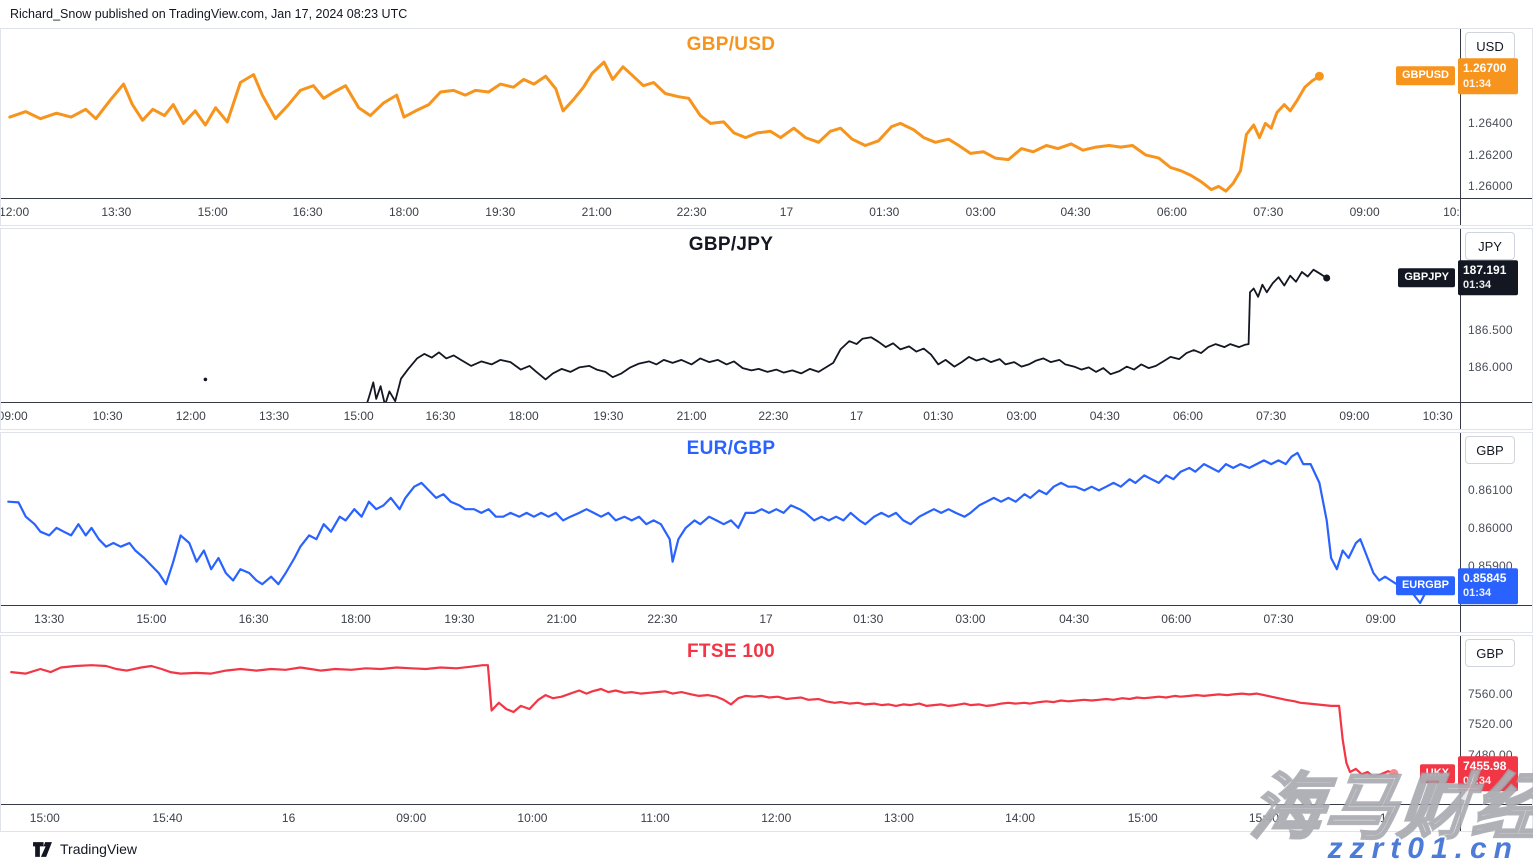  I want to click on eurgbp-currency-label: GBP, so click(1490, 450).